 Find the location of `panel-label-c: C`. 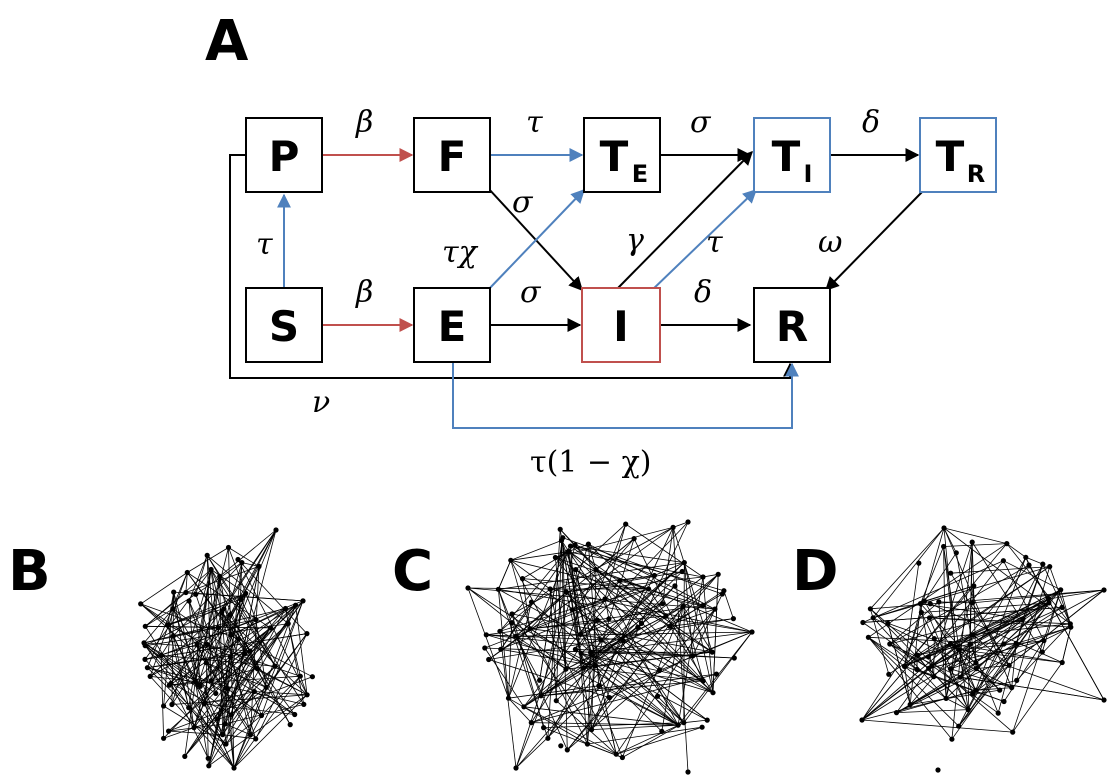

panel-label-c: C is located at coordinates (412, 571).